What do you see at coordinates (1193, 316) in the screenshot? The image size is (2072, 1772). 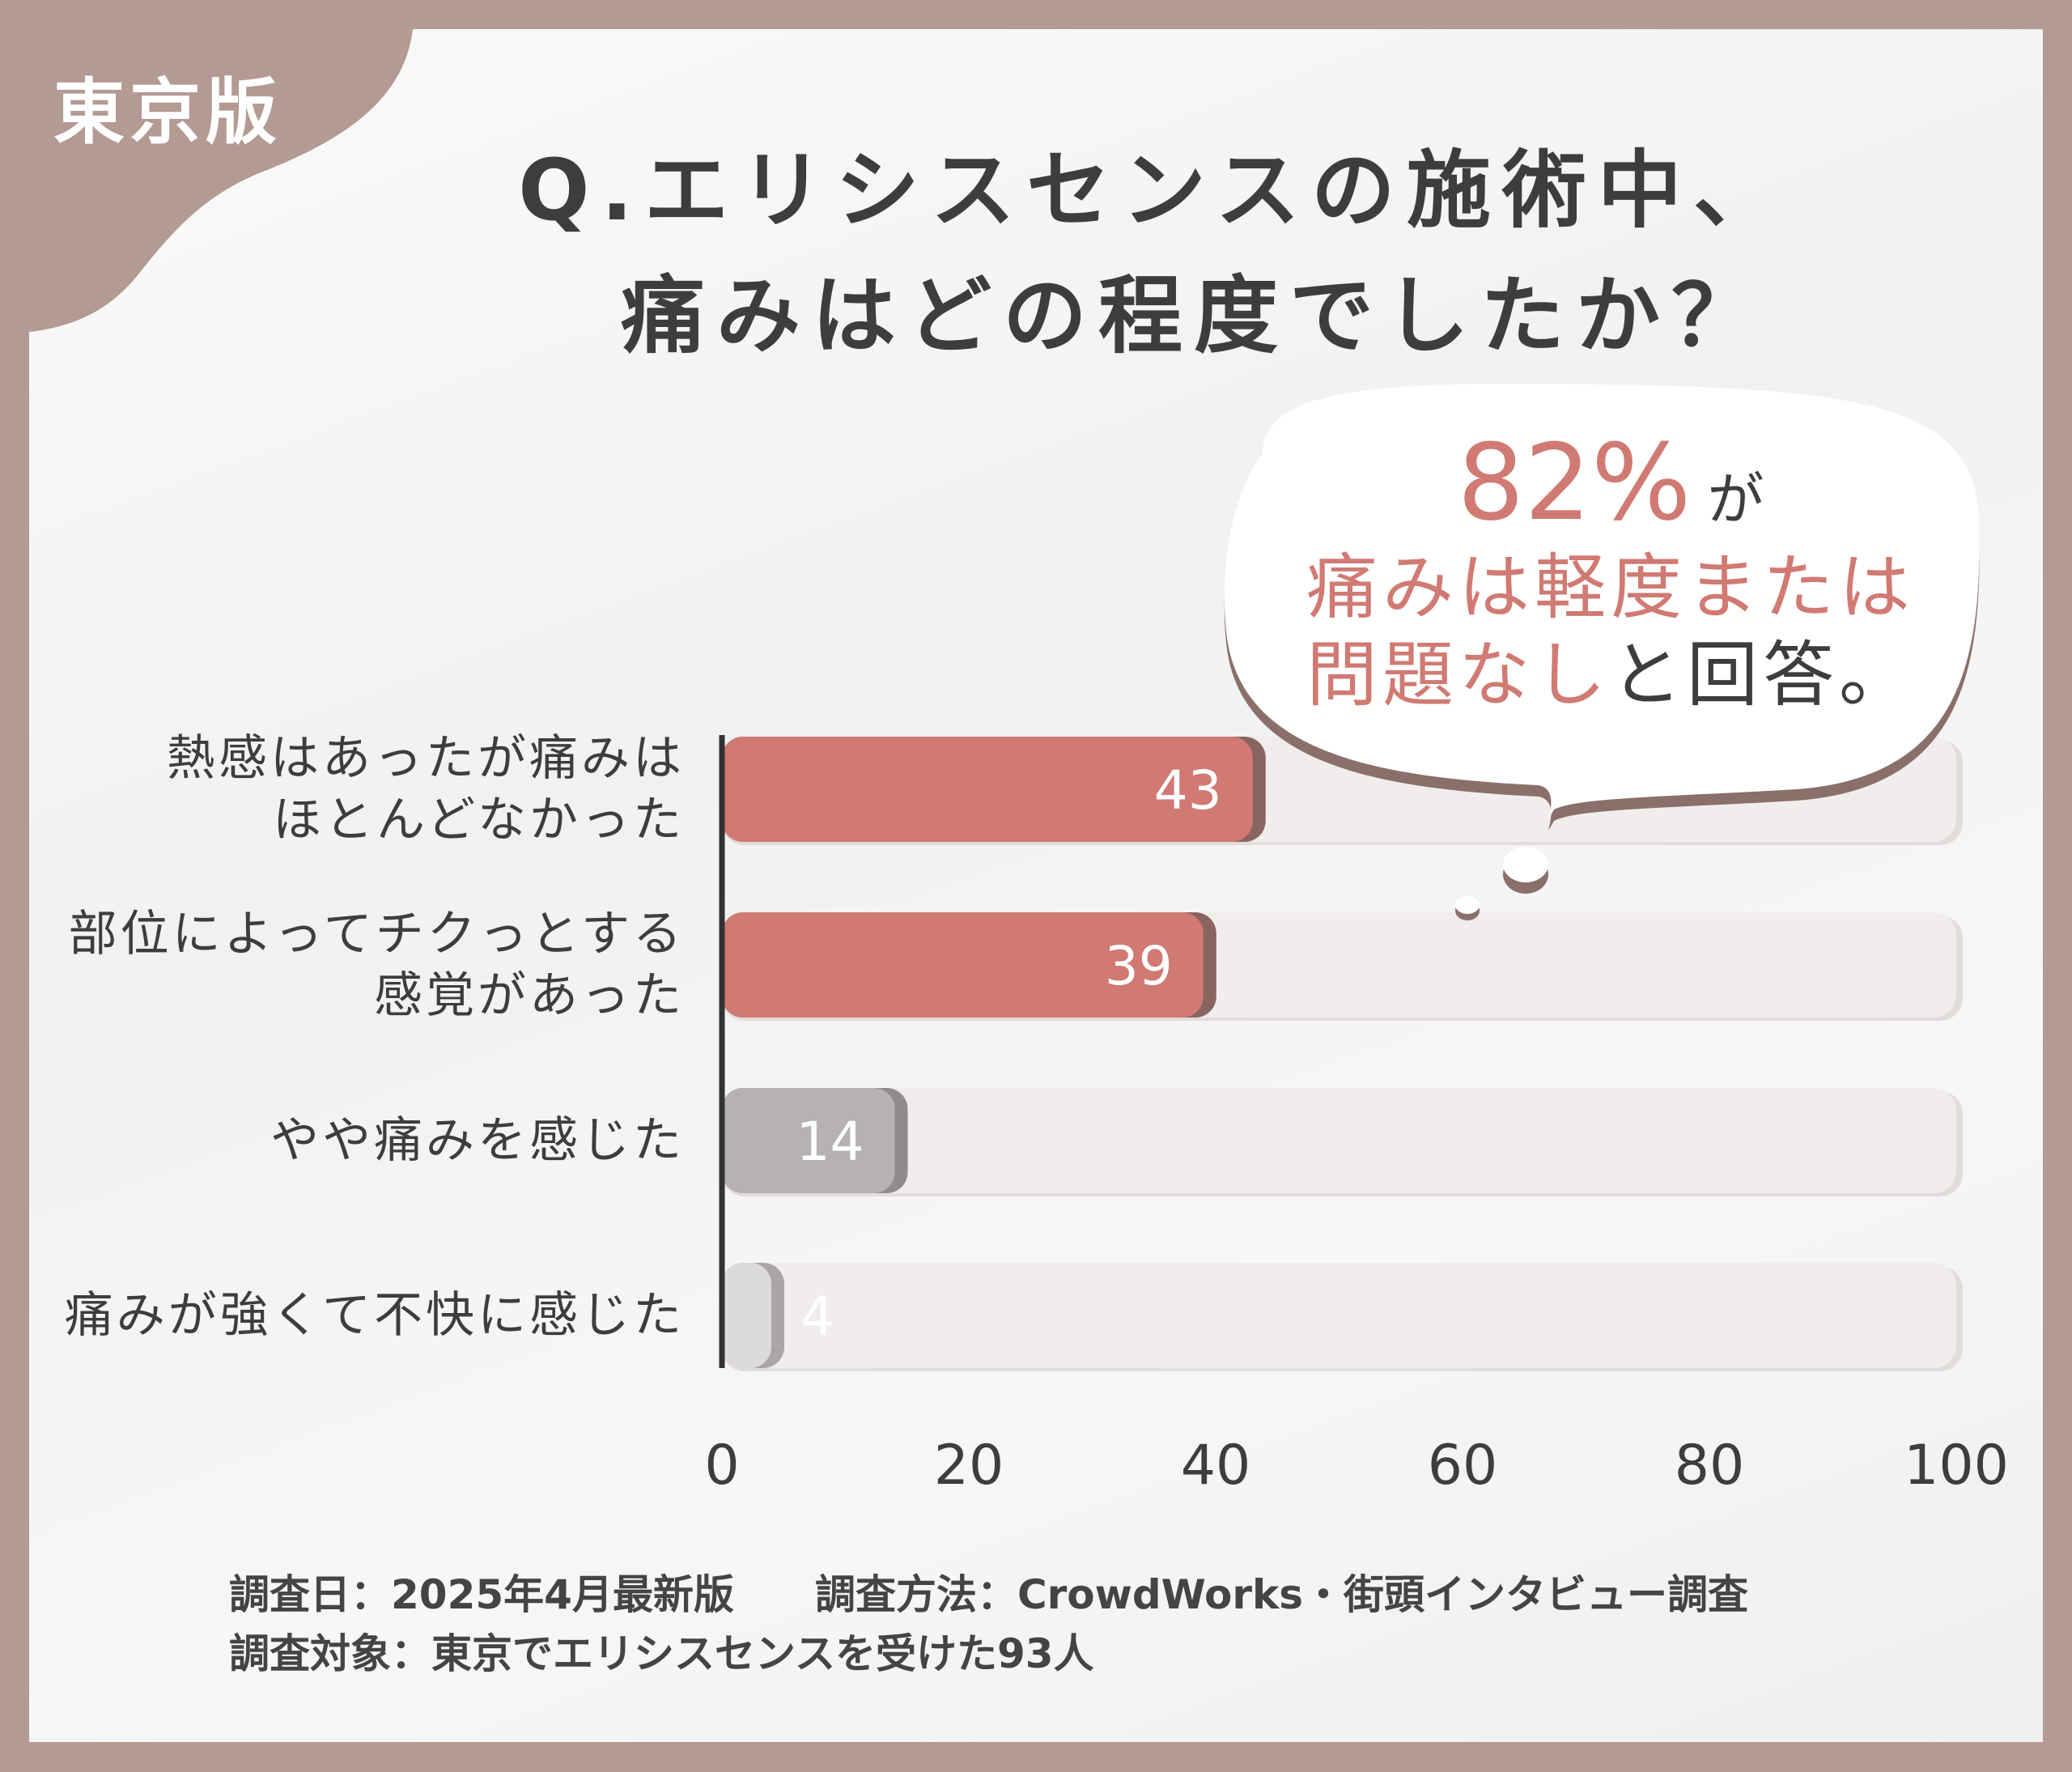 I see `title-line-2: 痛みはどの程度でしたか？` at bounding box center [1193, 316].